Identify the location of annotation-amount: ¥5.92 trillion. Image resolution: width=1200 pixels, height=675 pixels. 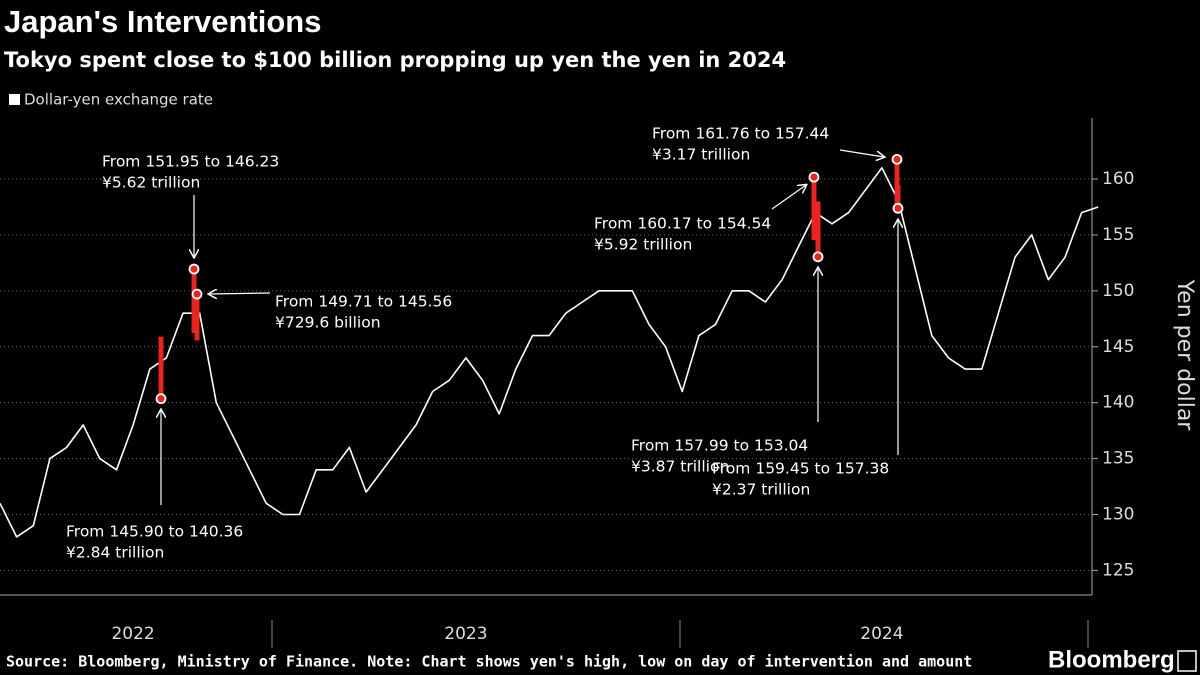
(643, 245).